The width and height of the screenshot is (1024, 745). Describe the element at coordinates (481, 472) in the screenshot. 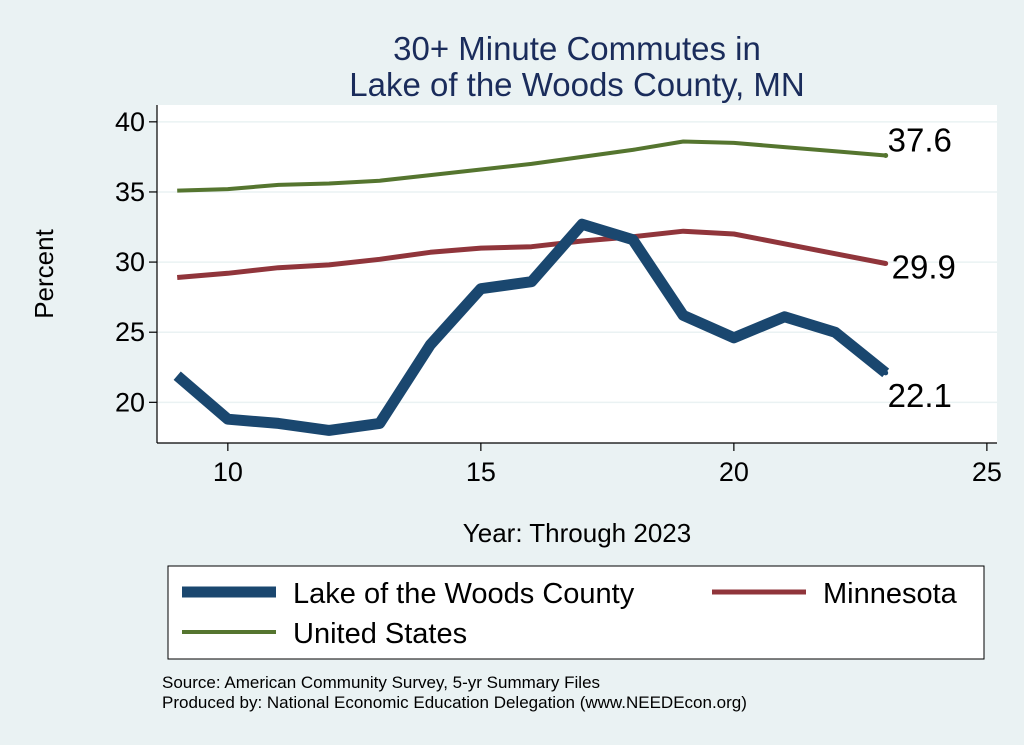

I see `x-tick-label: 15` at that location.